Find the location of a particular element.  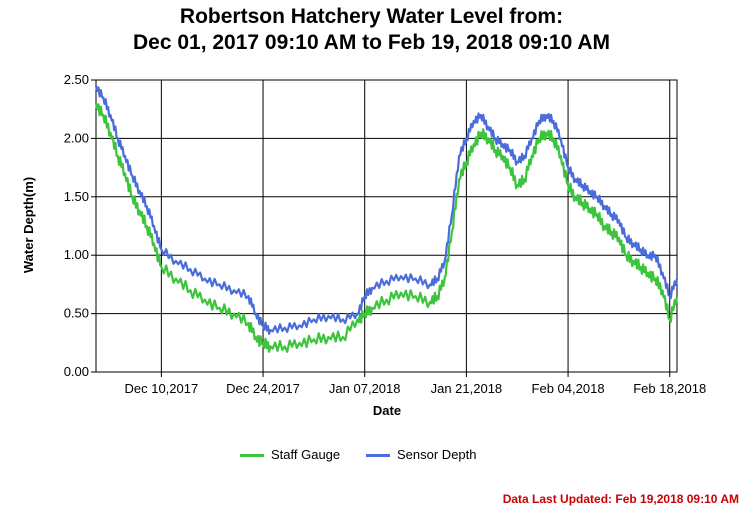

x-tick-label: Dec 10,2017 is located at coordinates (161, 388).